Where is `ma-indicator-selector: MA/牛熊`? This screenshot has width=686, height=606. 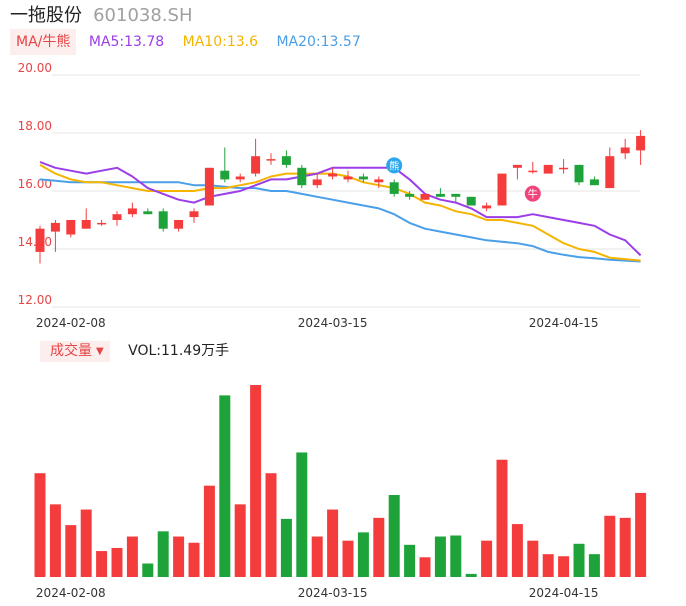 ma-indicator-selector: MA/牛熊 is located at coordinates (43, 42).